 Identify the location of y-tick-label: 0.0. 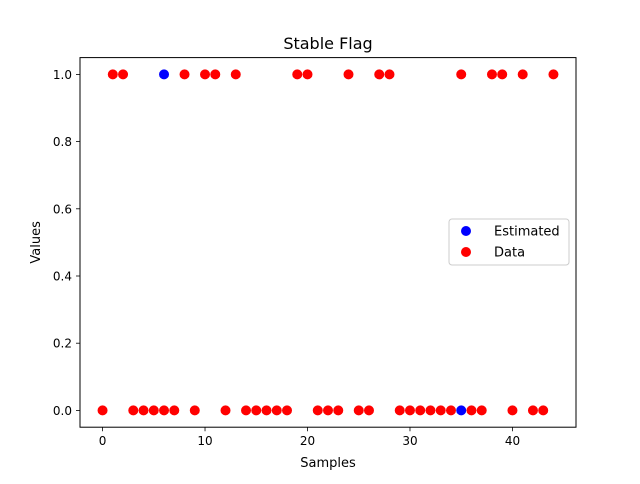
(62, 411).